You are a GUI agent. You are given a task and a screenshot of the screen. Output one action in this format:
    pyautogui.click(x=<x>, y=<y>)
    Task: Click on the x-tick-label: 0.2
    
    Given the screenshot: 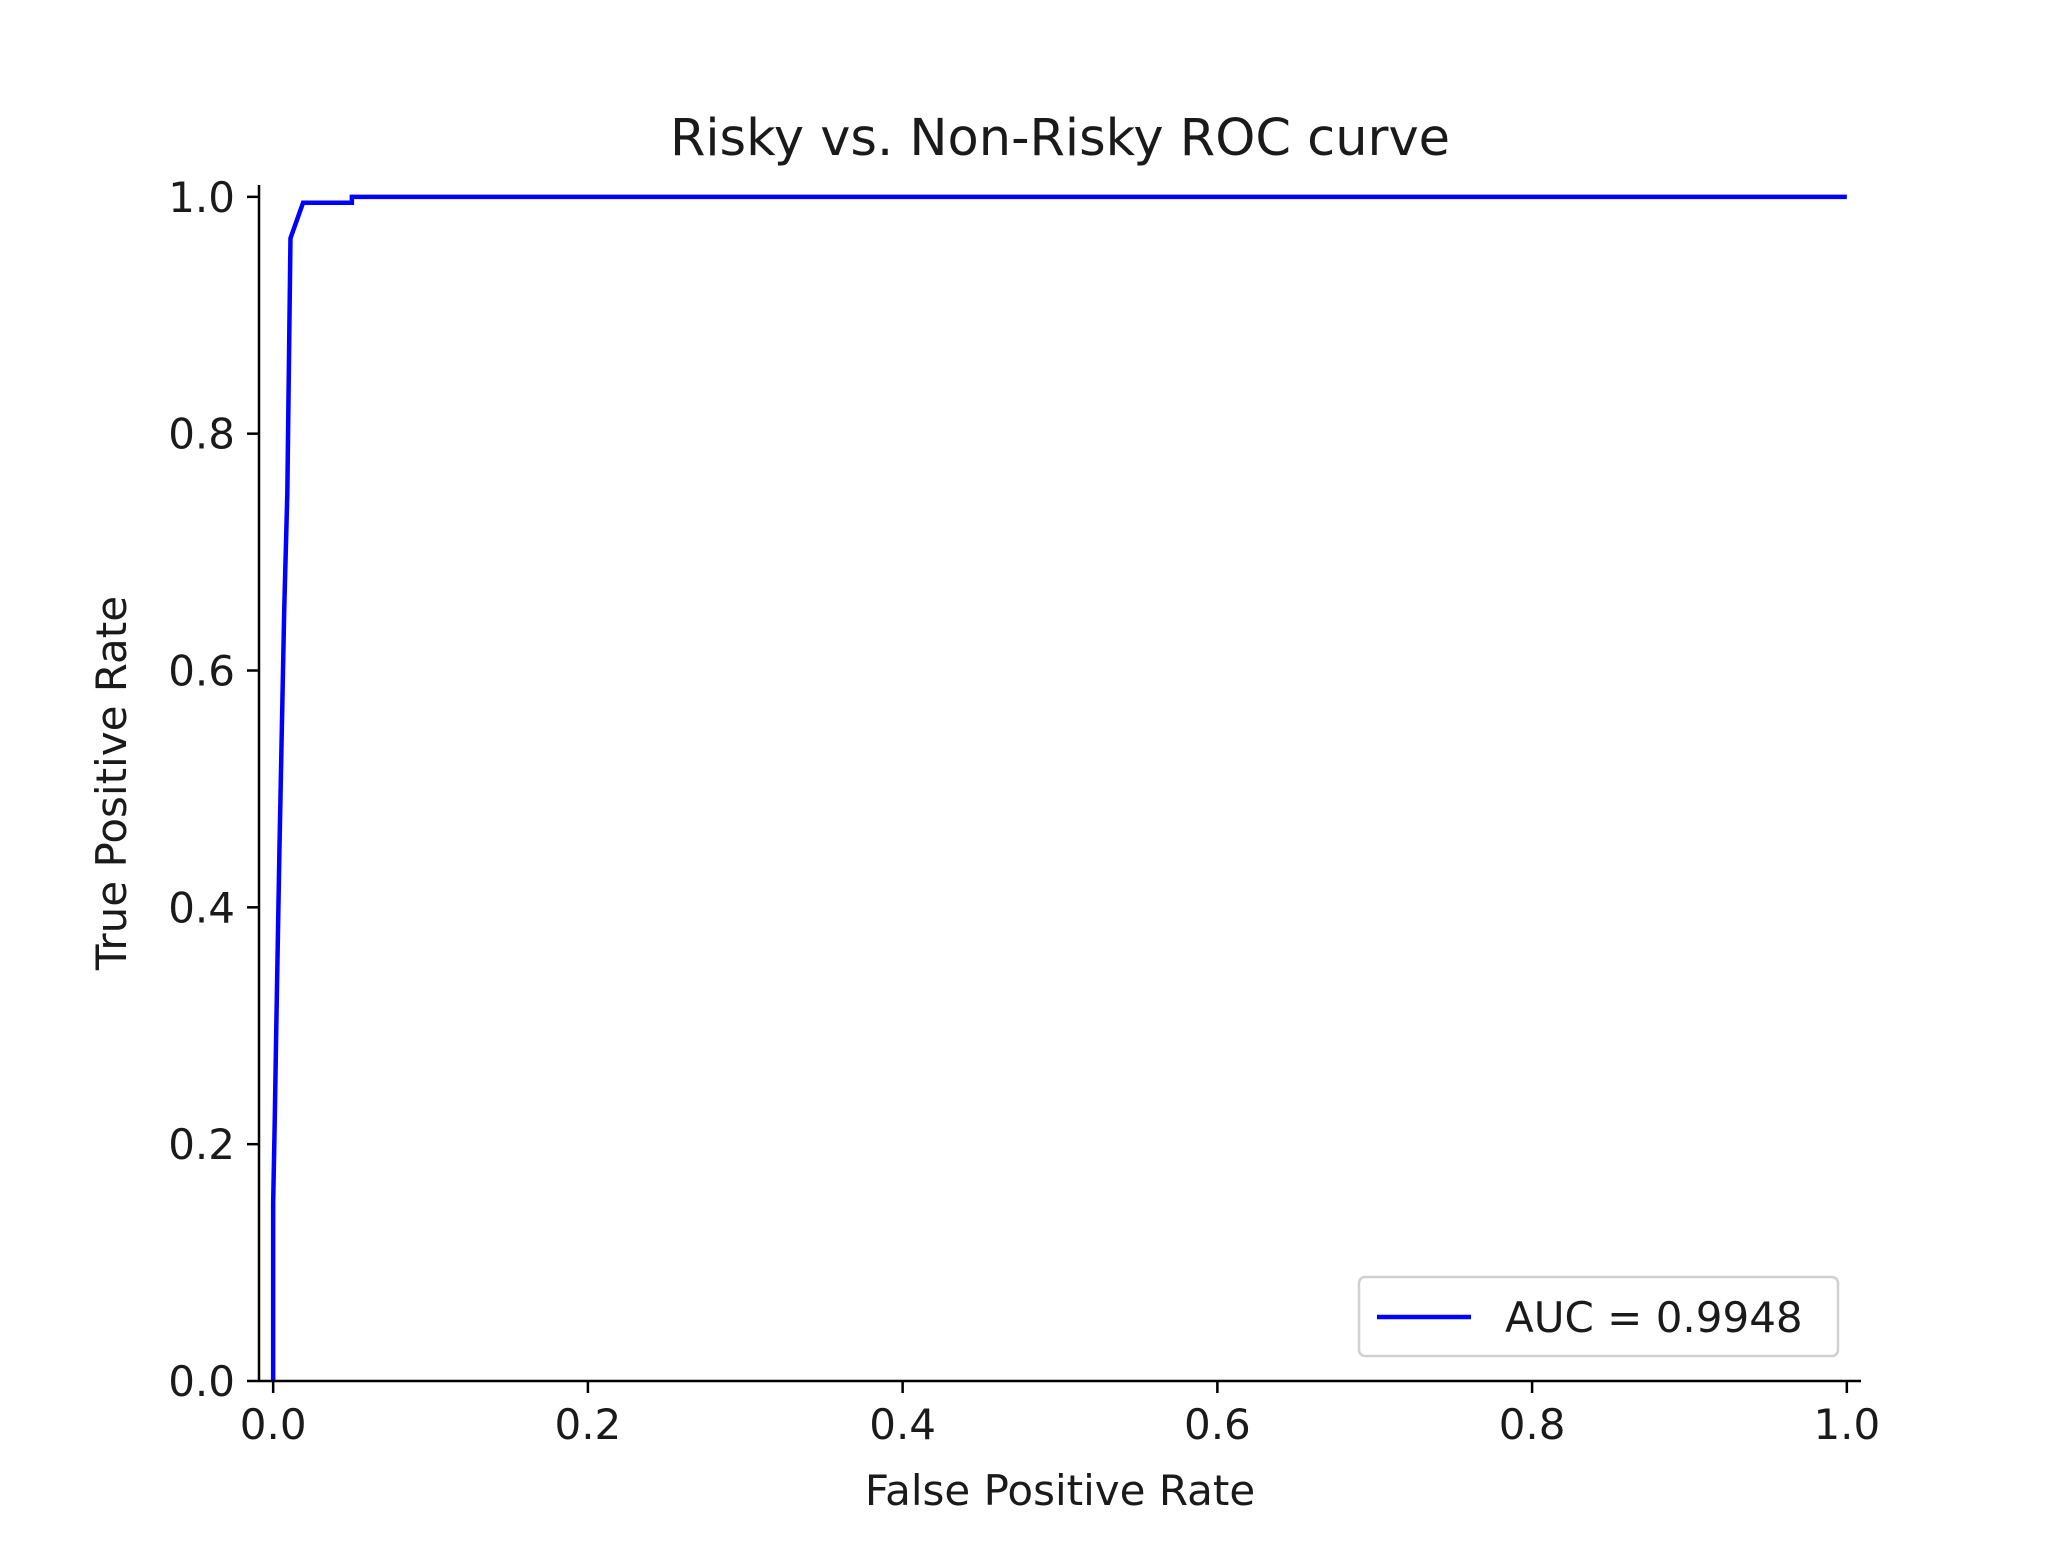 What is the action you would take?
    pyautogui.click(x=587, y=1424)
    